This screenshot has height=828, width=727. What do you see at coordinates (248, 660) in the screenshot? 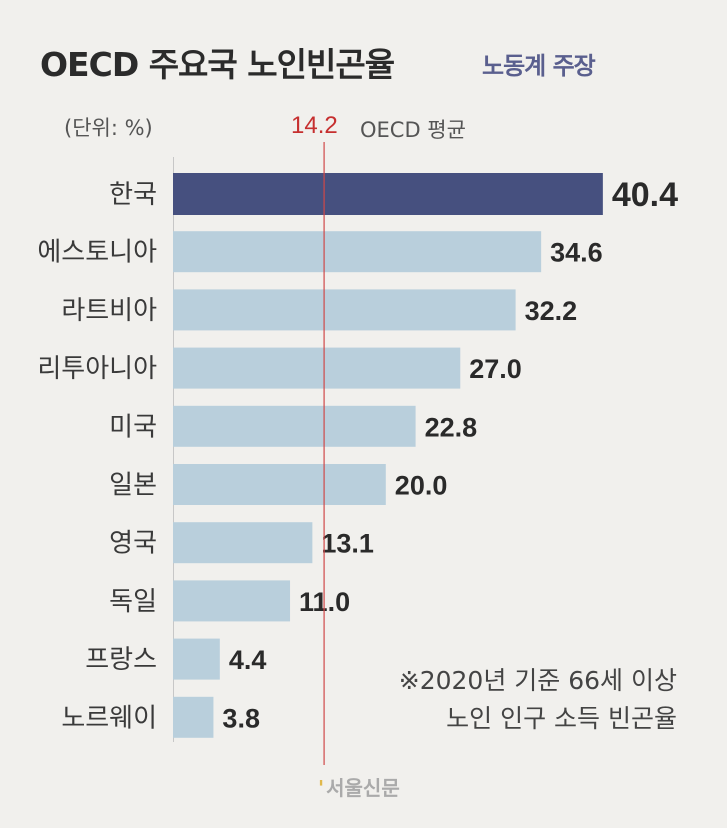
I see `value-label-8: 4.4` at bounding box center [248, 660].